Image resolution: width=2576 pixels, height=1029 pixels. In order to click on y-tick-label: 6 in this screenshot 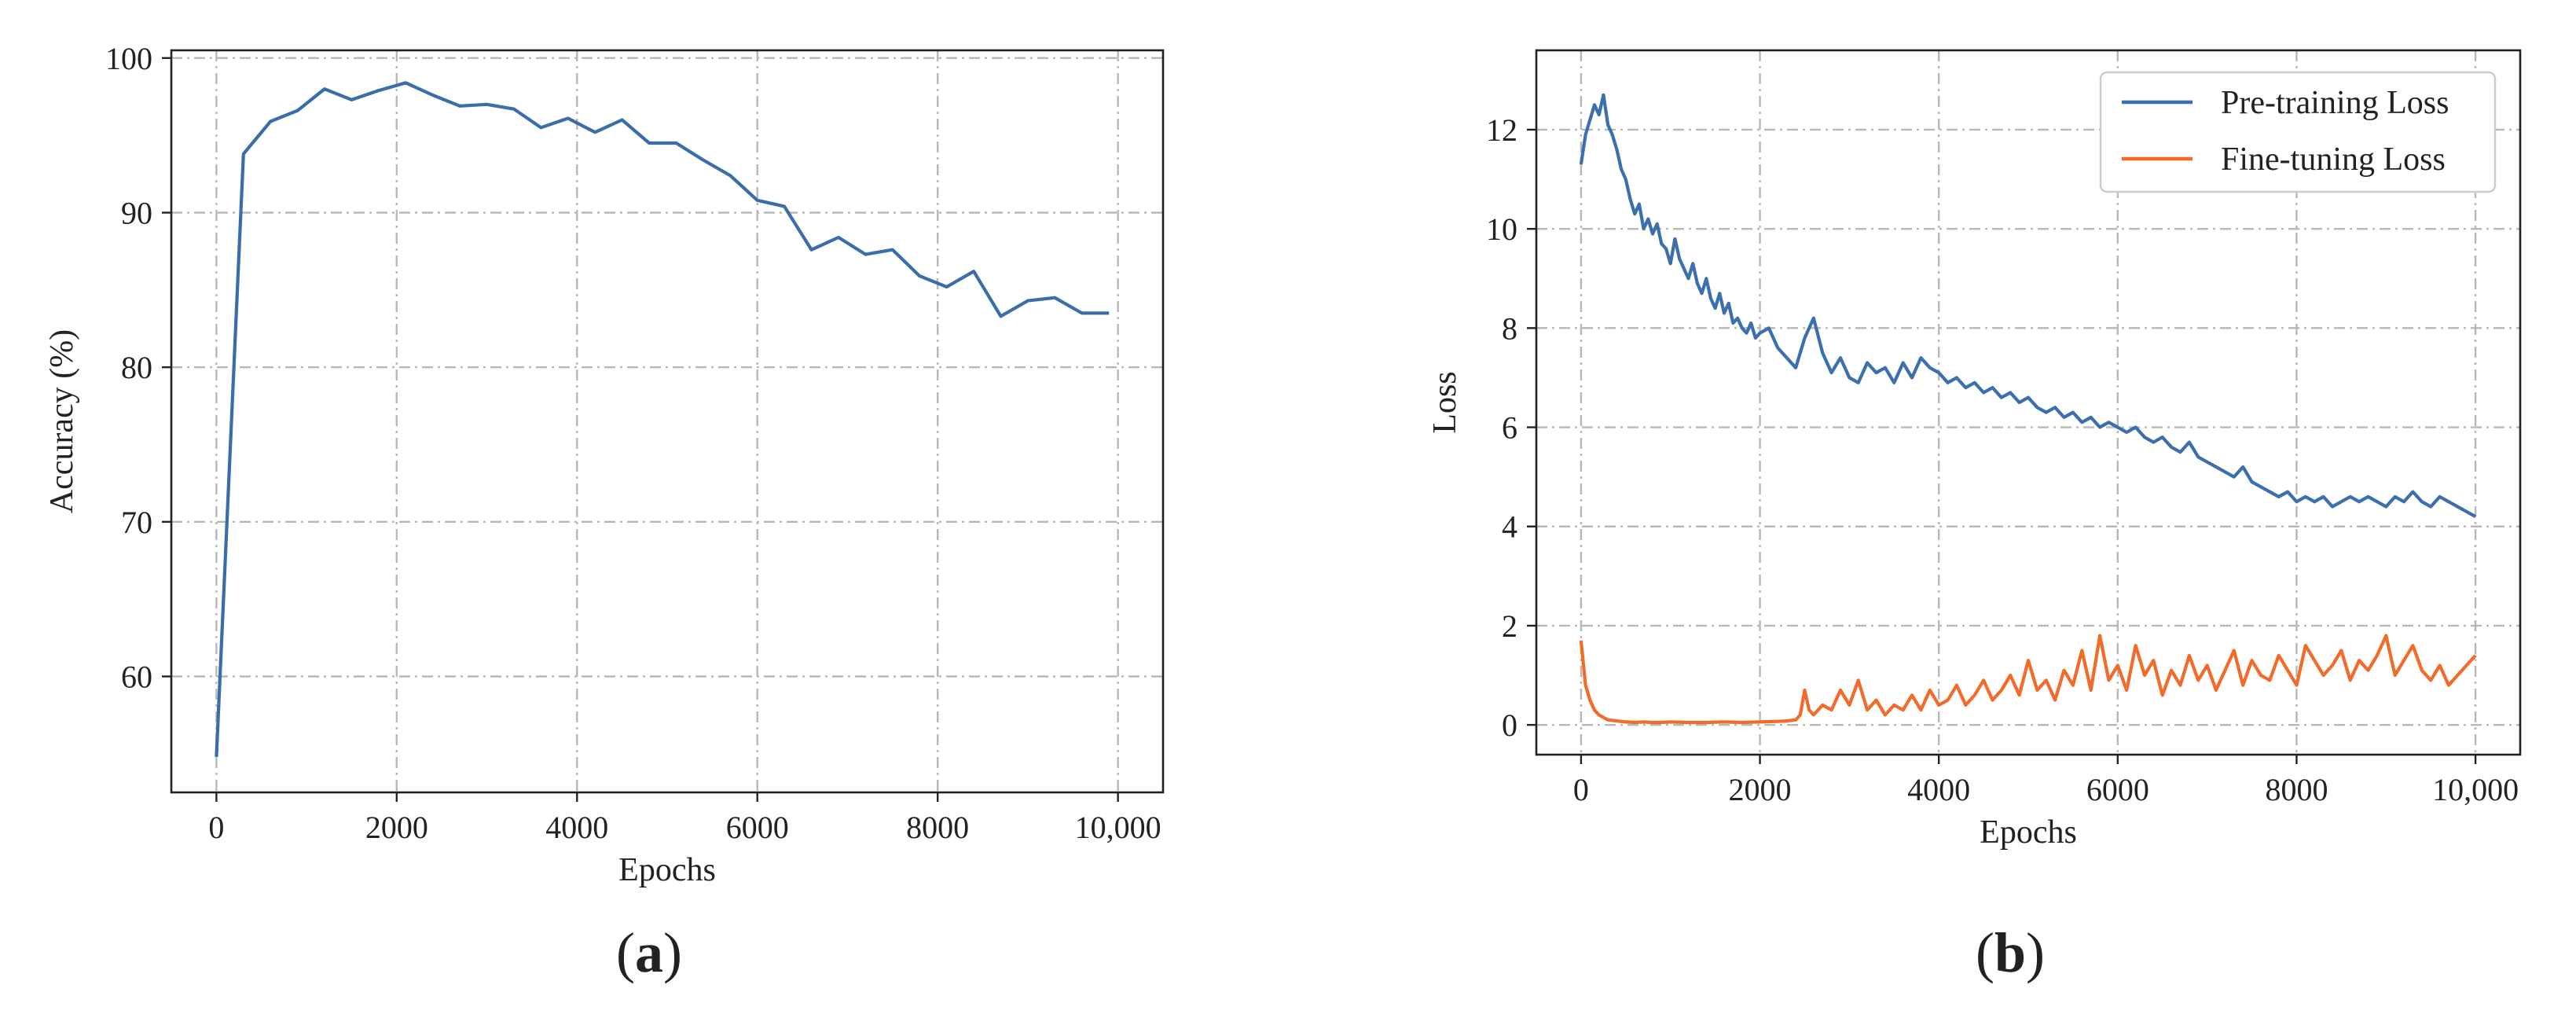, I will do `click(1509, 428)`.